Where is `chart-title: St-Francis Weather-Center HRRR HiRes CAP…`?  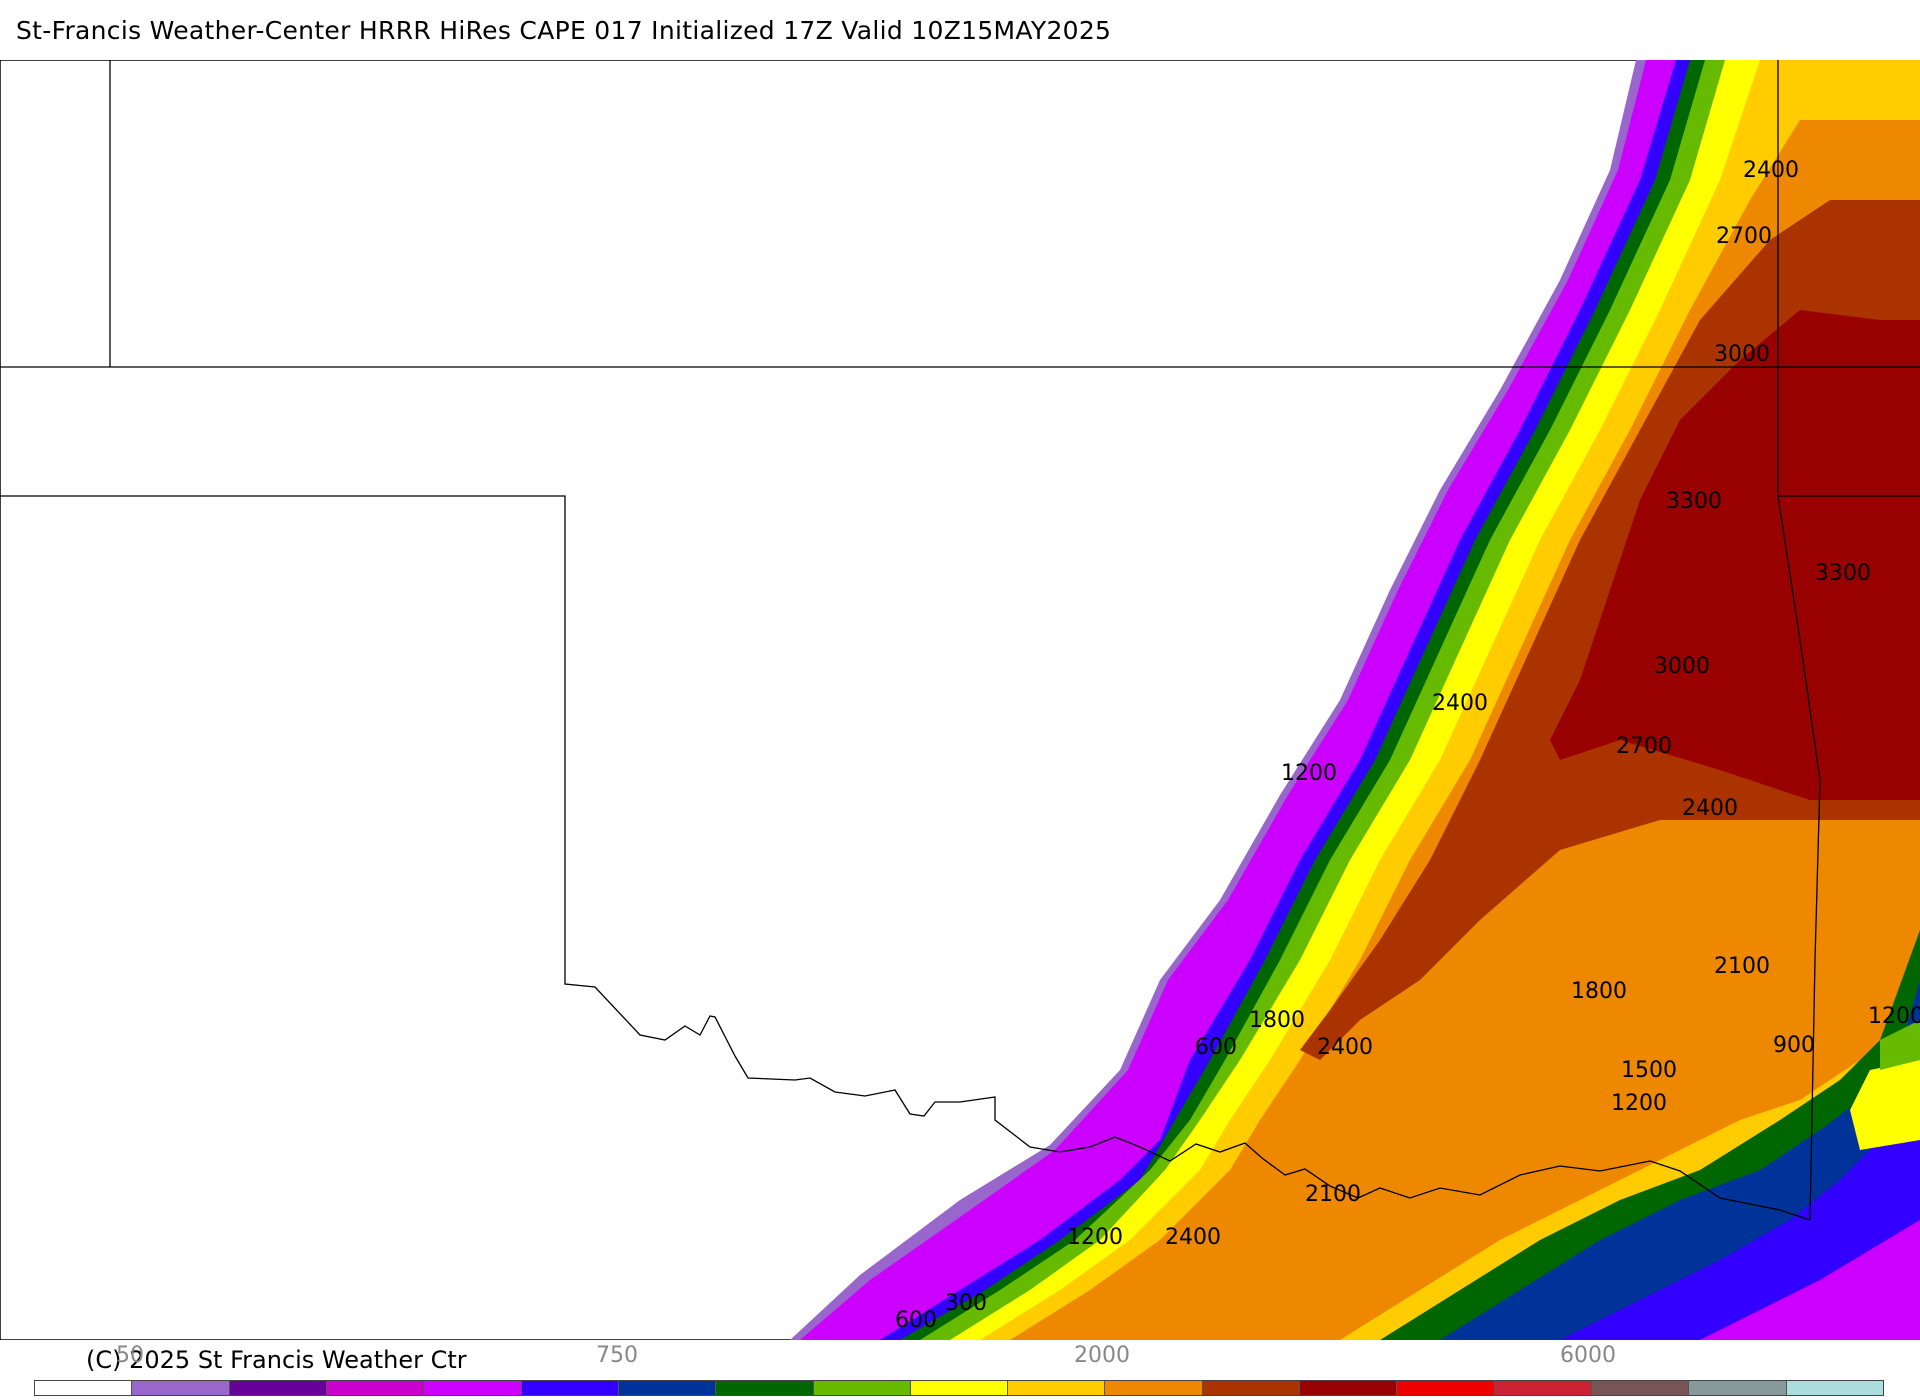
chart-title: St-Francis Weather-Center HRRR HiRes CAP… is located at coordinates (564, 30).